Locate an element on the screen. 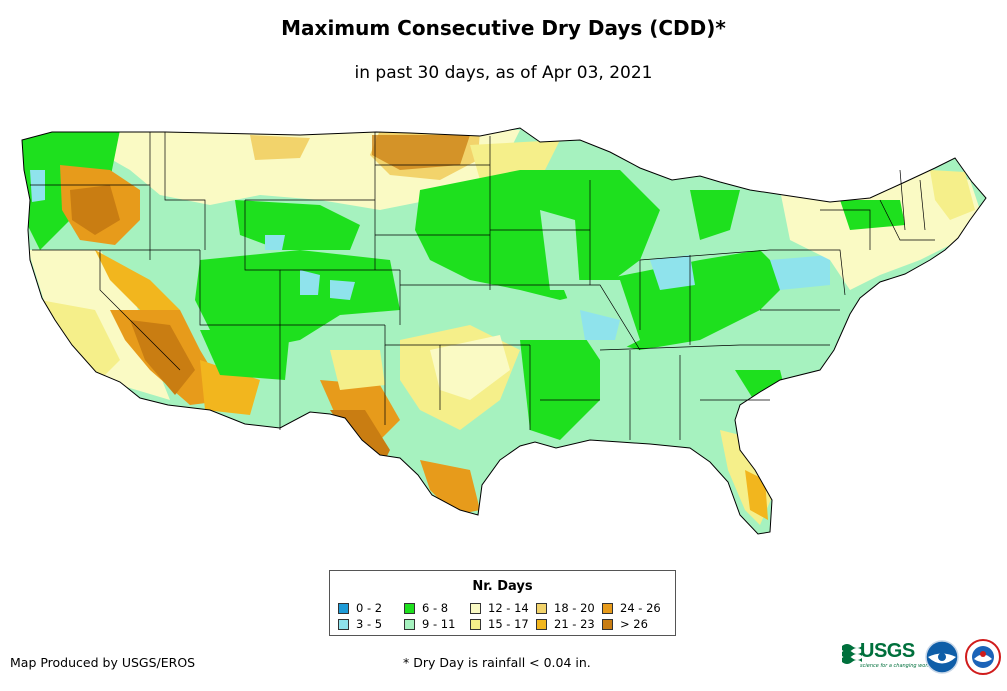 Image resolution: width=1007 pixels, height=691 pixels. legend-item: 9 - 11 is located at coordinates (429, 624).